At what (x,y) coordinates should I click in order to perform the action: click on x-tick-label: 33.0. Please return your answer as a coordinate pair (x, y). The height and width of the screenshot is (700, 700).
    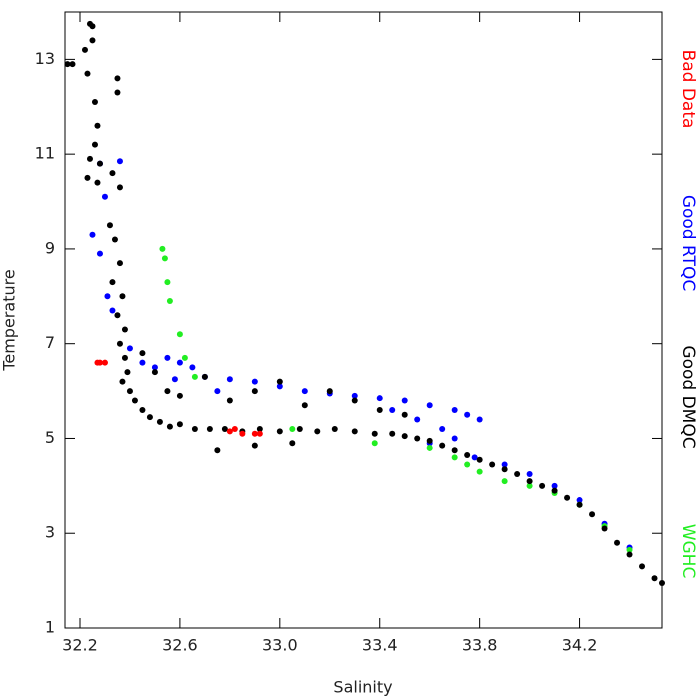
    Looking at the image, I should click on (280, 645).